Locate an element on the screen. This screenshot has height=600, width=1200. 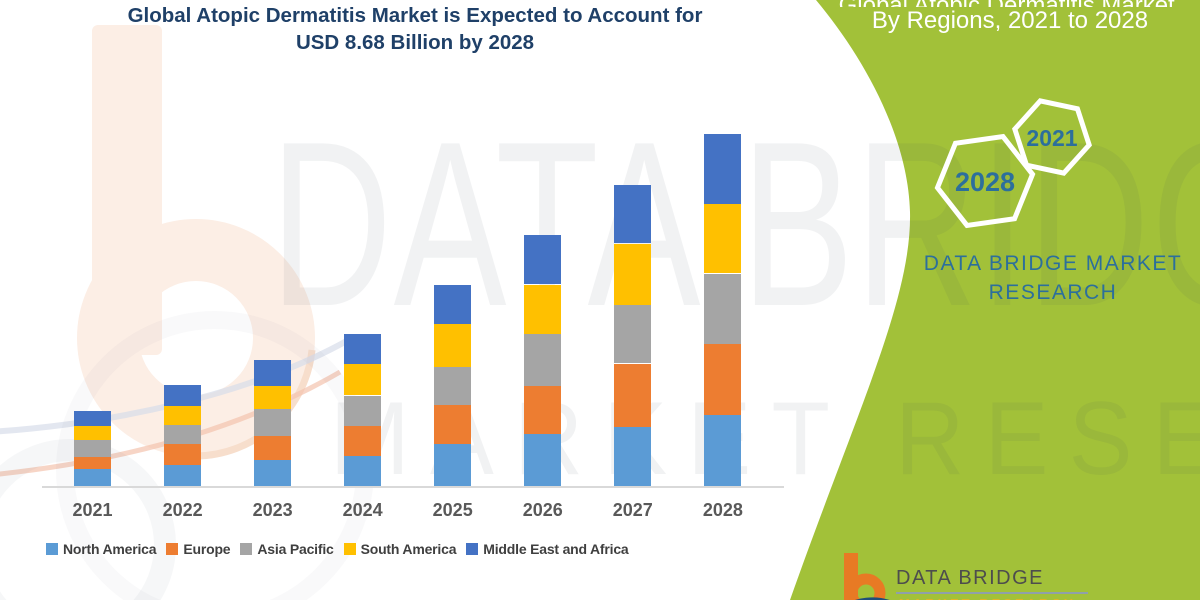
legend-item-north-america: North America is located at coordinates (101, 549).